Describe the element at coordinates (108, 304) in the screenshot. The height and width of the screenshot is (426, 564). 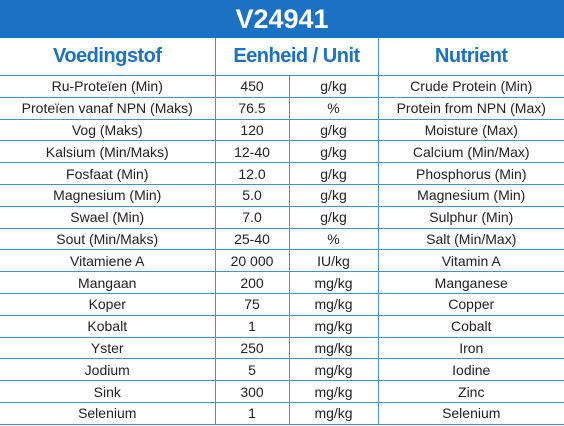
I see `nutrient-af: Koper` at that location.